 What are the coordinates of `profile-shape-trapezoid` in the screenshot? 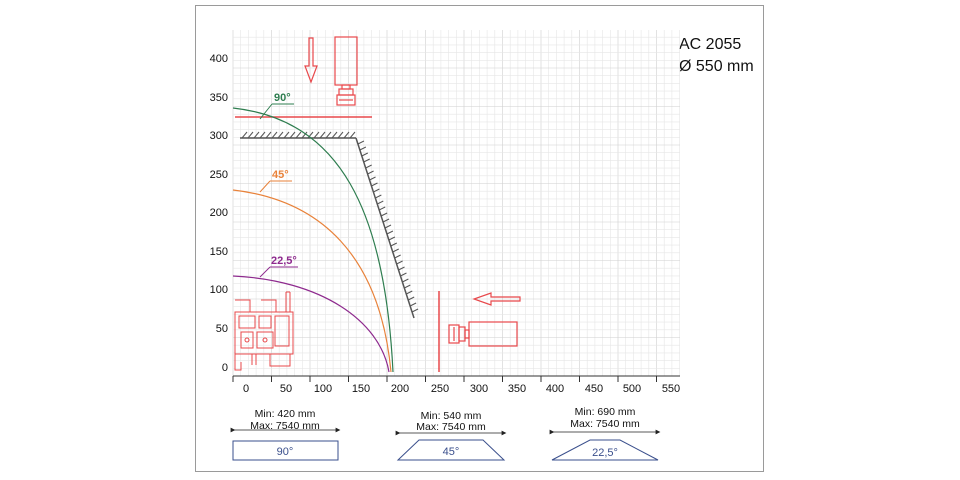 It's located at (451, 450).